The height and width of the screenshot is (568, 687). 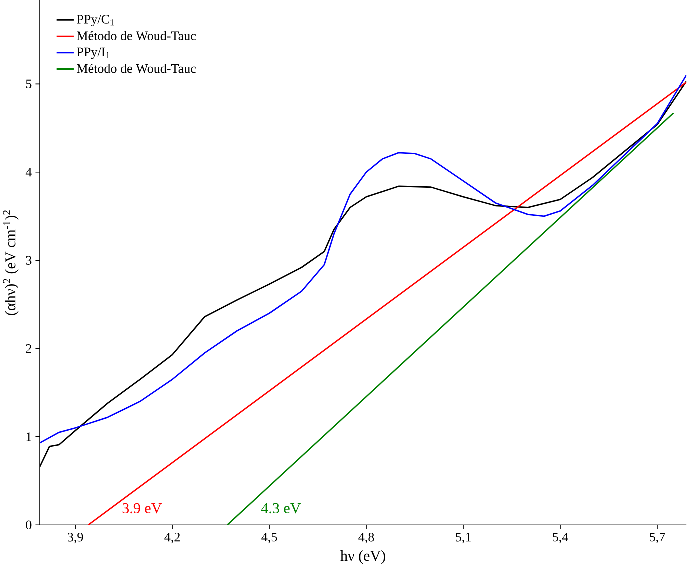 What do you see at coordinates (76, 538) in the screenshot?
I see `x-tick-label: 3,9` at bounding box center [76, 538].